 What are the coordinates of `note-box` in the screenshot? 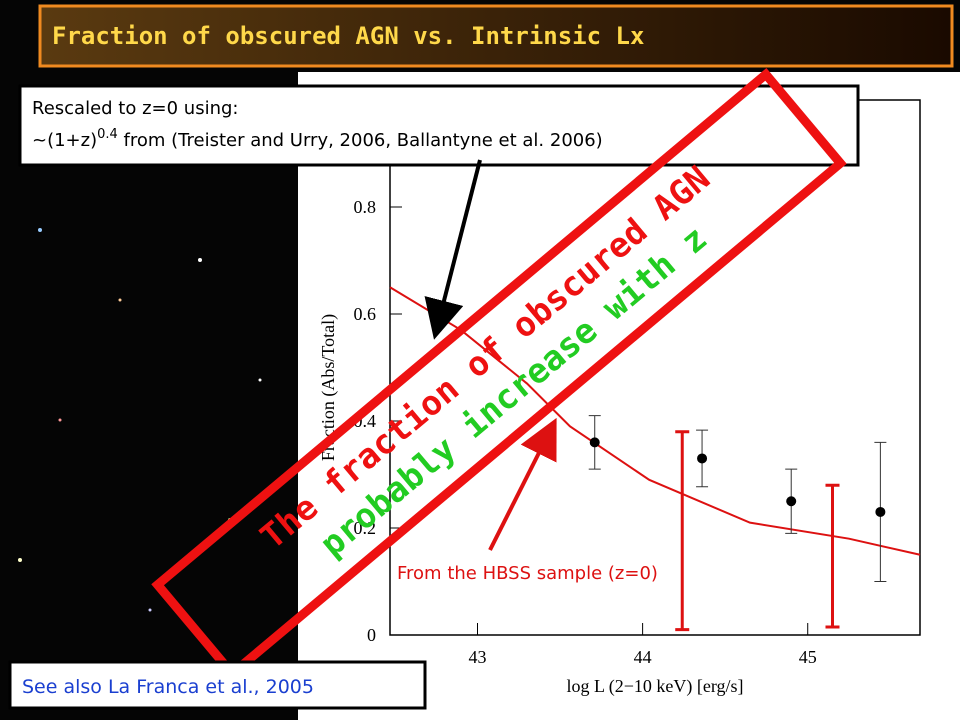 It's located at (439, 125).